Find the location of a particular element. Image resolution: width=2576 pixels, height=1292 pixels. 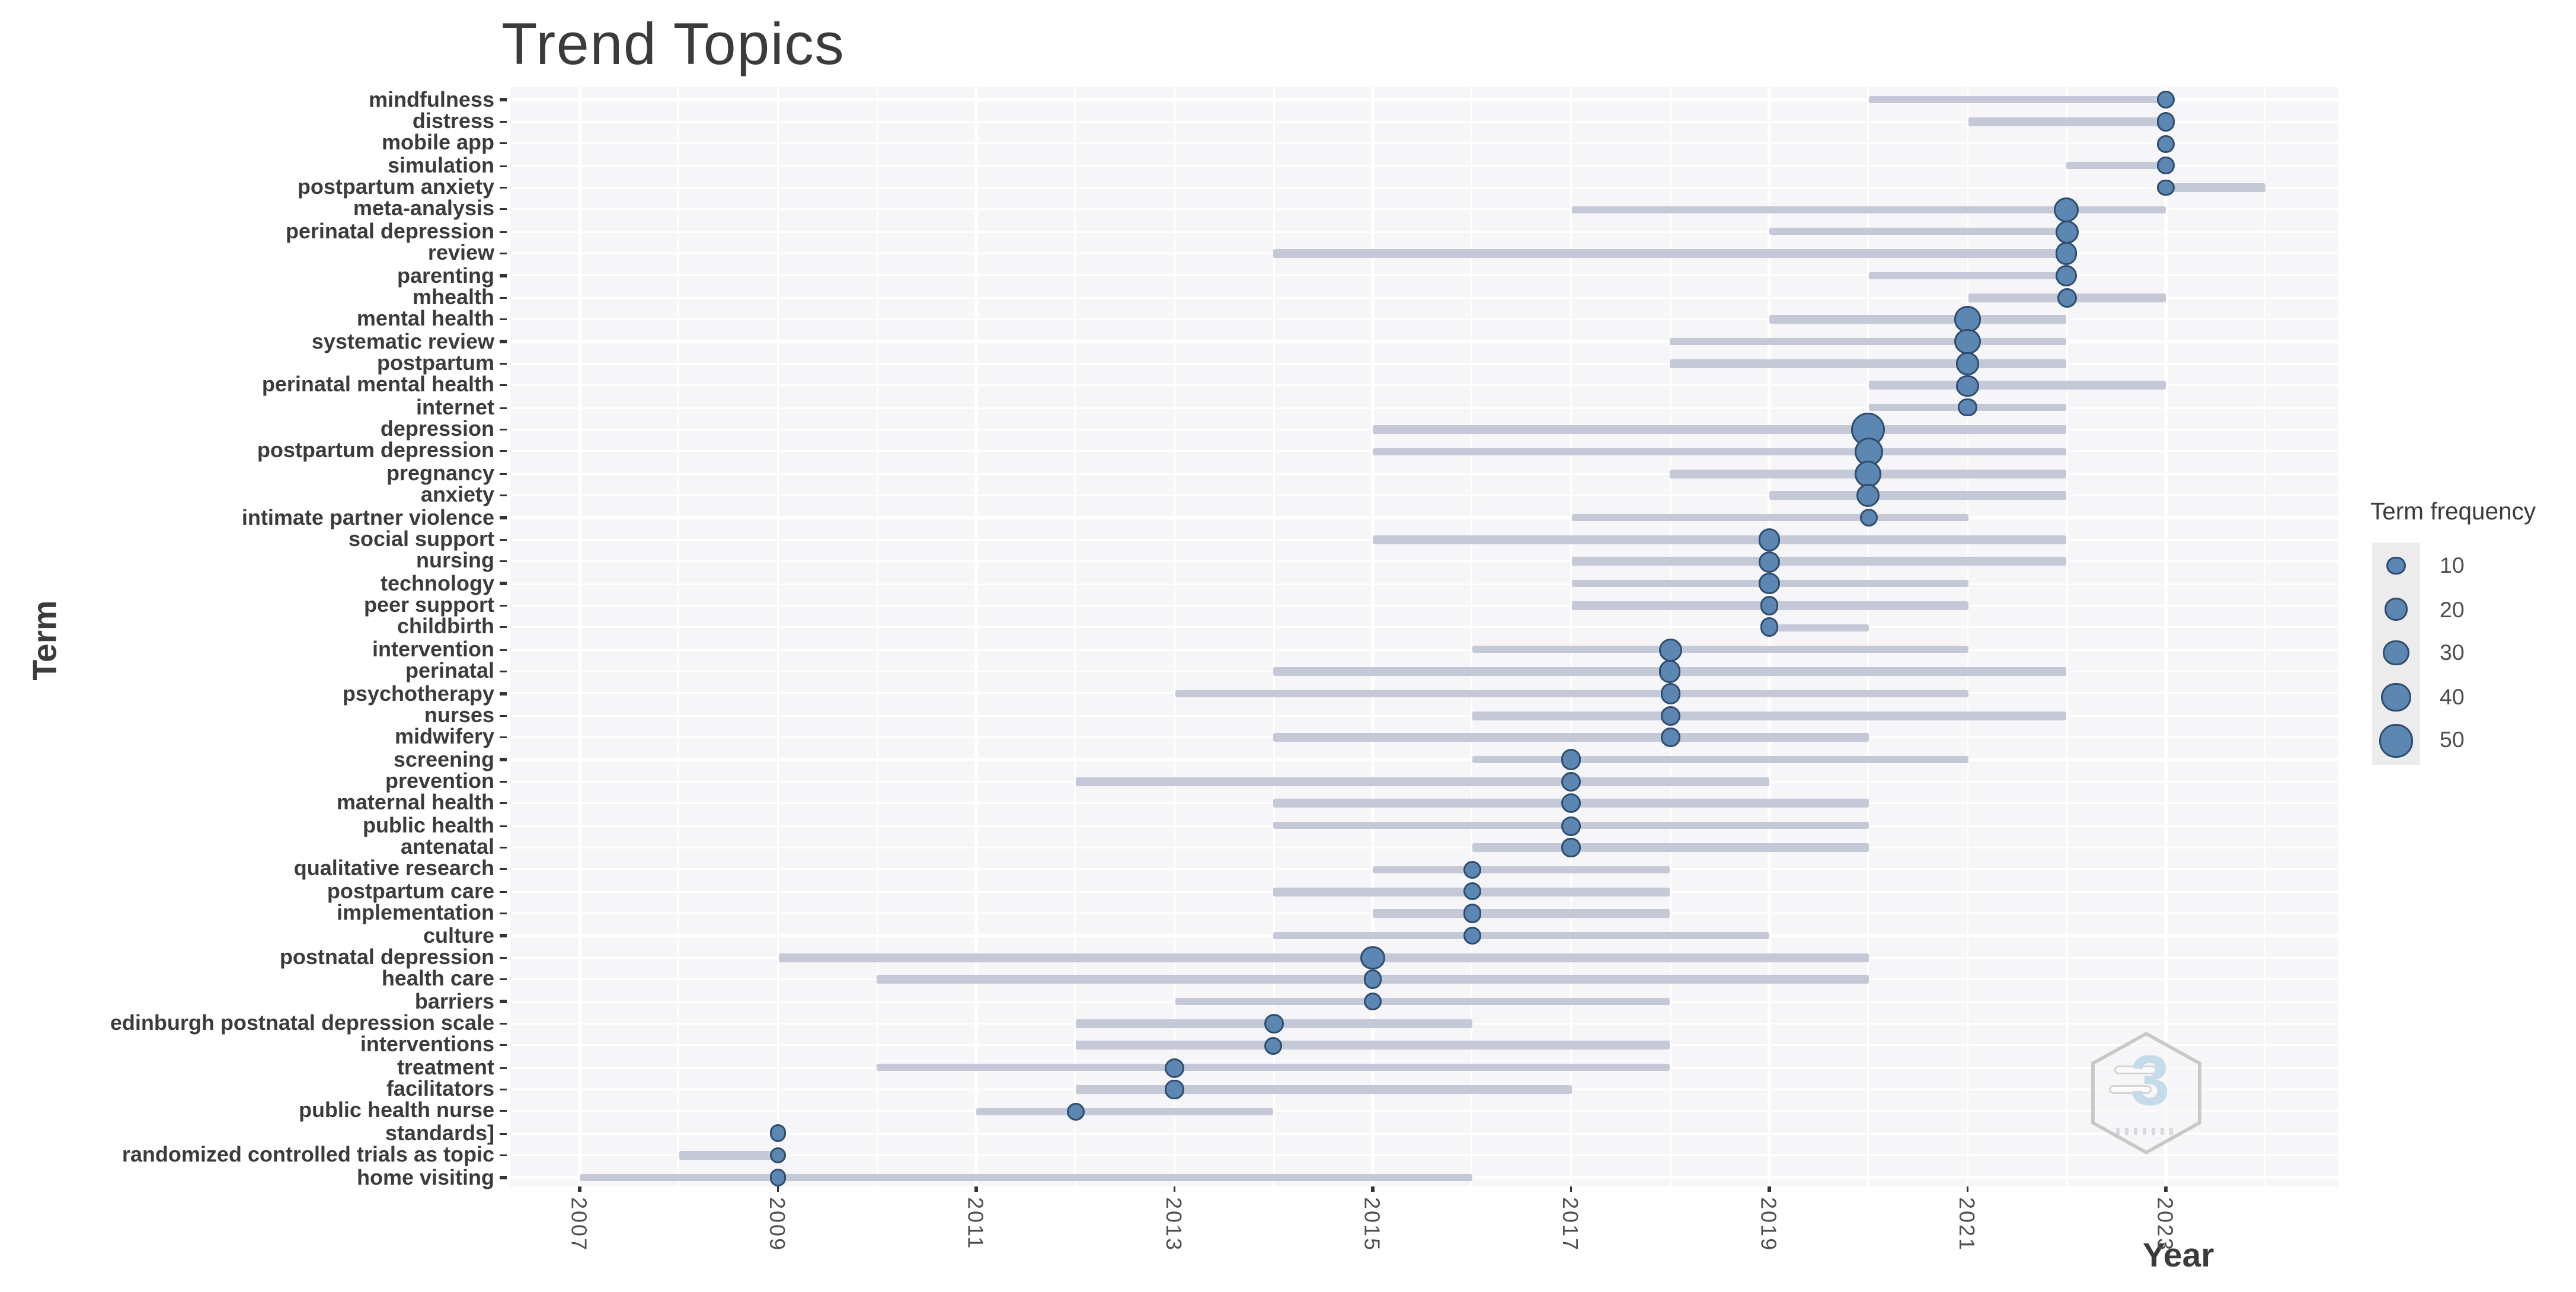

legend-size-label: 50 is located at coordinates (2452, 741).